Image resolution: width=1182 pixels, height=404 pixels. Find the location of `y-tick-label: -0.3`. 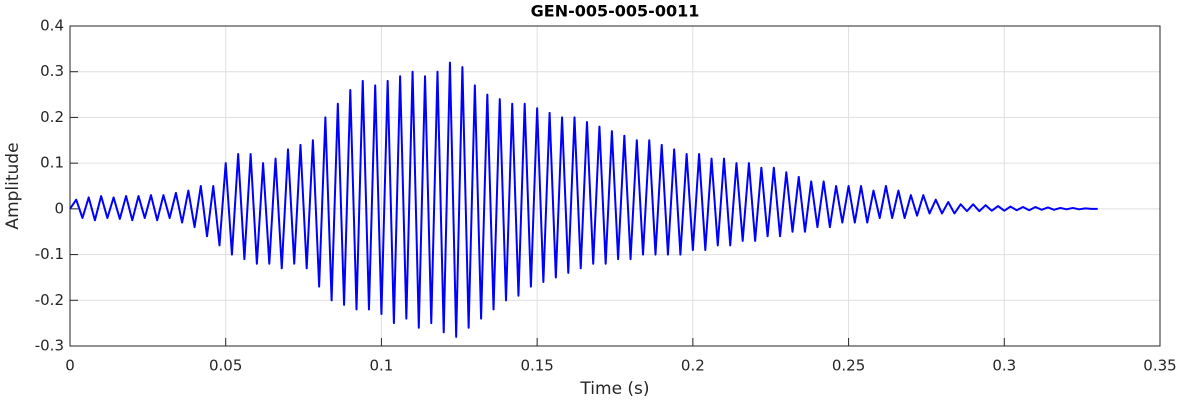

y-tick-label: -0.3 is located at coordinates (49, 346).